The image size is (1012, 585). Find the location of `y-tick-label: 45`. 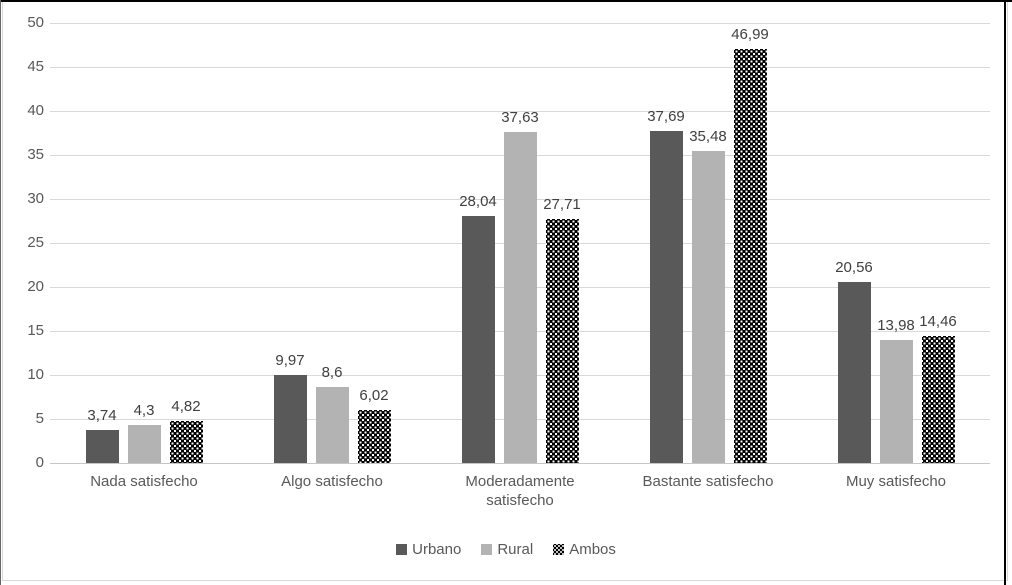

y-tick-label: 45 is located at coordinates (35, 66).